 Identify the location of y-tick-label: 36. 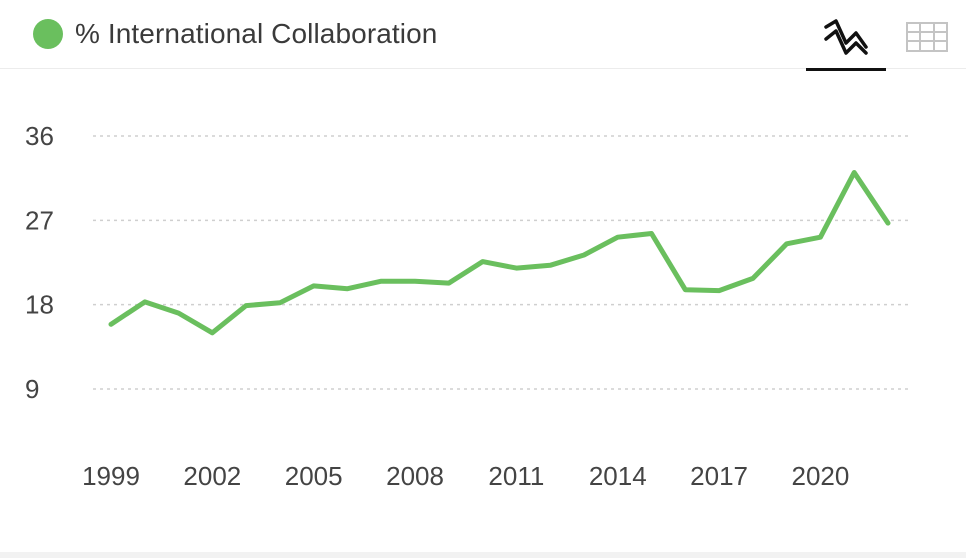
(39, 136).